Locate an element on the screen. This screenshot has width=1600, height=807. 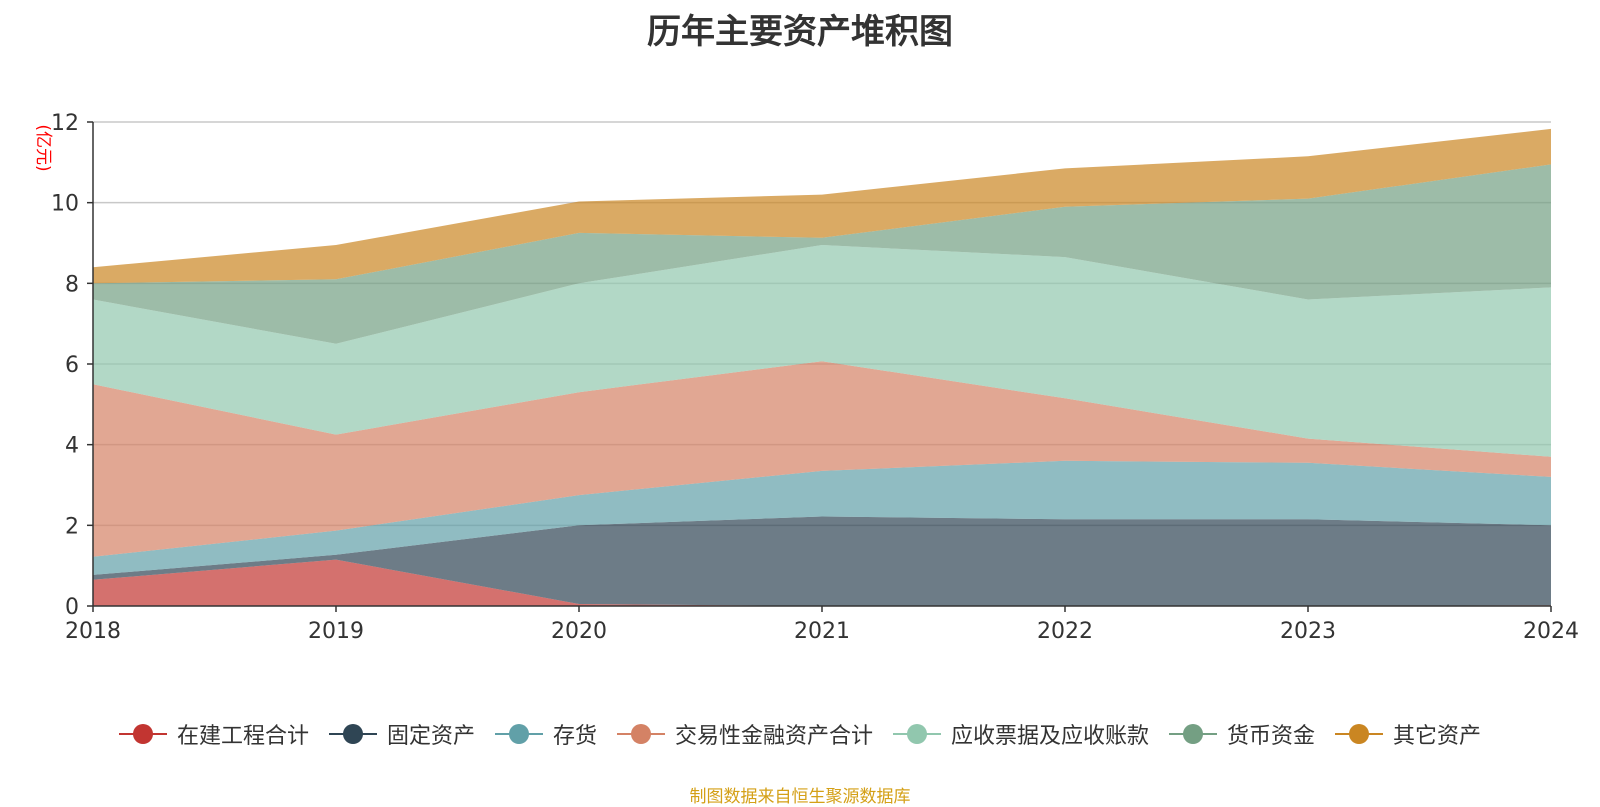
y-tick-label: 10 is located at coordinates (65, 204).